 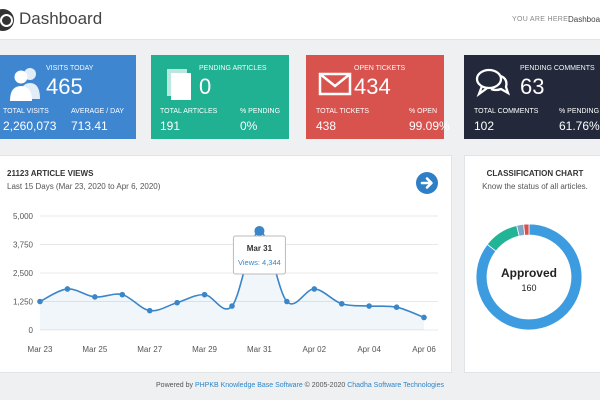 I want to click on donut-center-label: Approved, so click(x=529, y=273).